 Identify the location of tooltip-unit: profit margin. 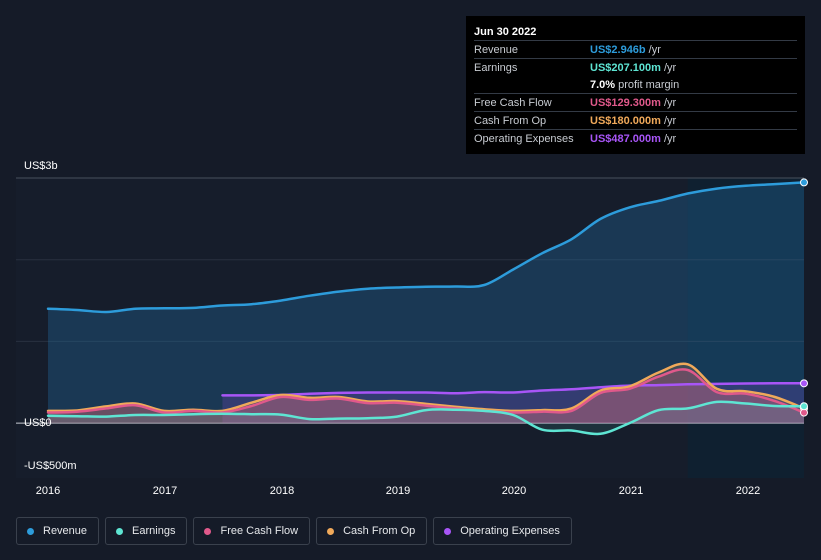
(649, 84).